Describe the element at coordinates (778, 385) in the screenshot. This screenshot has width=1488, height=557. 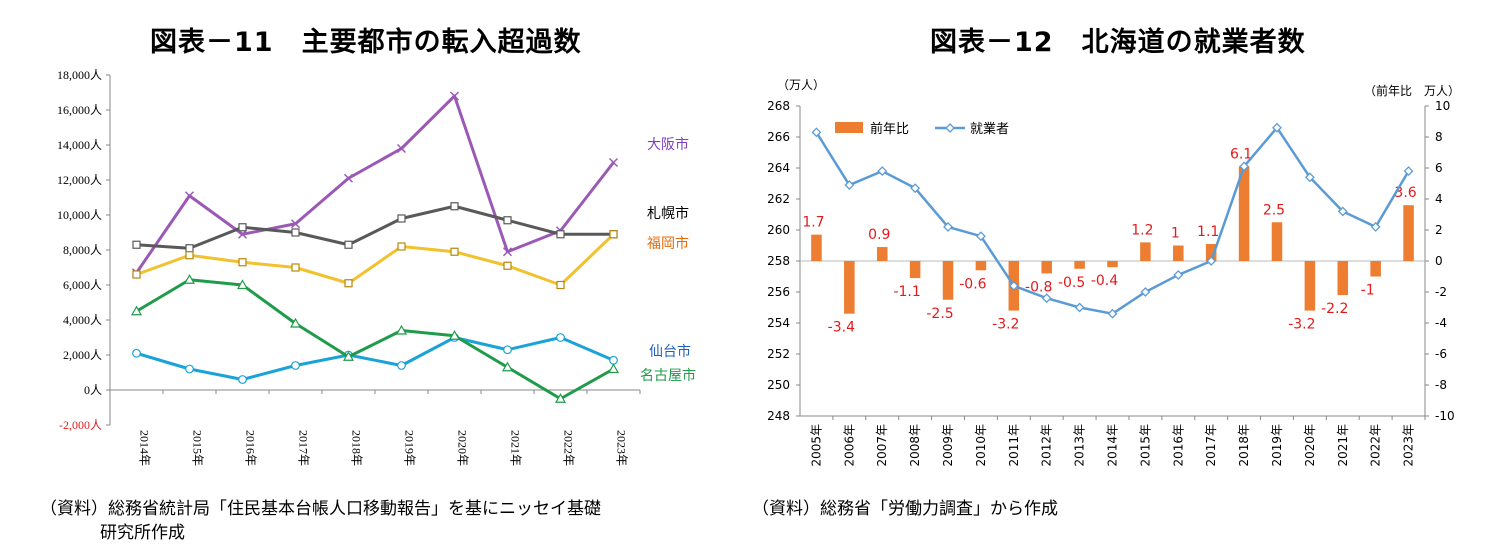
I see `chart2-left-tick-label: 250` at that location.